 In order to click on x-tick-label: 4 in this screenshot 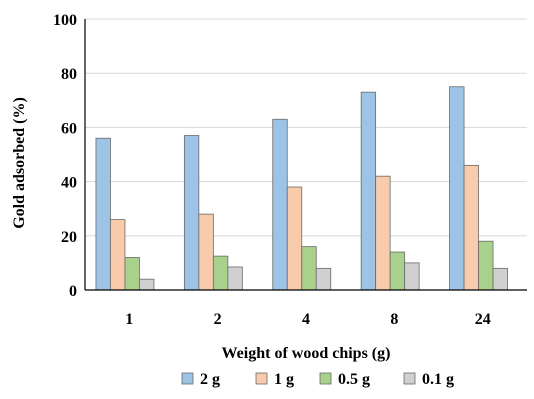, I will do `click(306, 319)`.